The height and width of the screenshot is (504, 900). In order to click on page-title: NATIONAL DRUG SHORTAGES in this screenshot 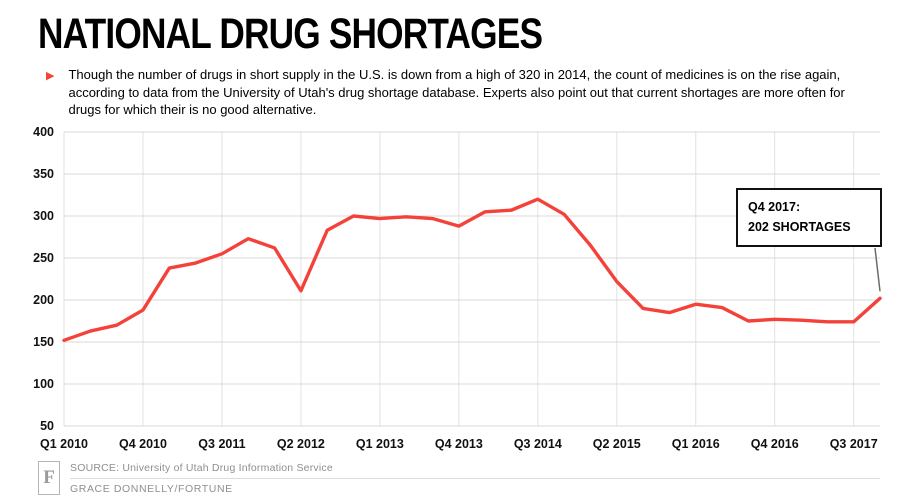, I will do `click(290, 34)`.